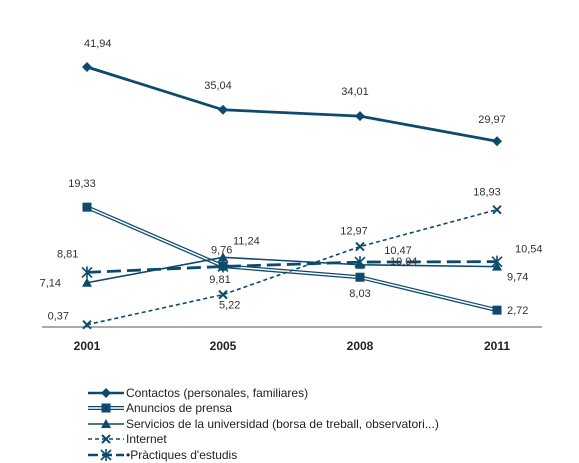 This screenshot has height=463, width=579. I want to click on legend-label: Anuncios de prensa, so click(179, 408).